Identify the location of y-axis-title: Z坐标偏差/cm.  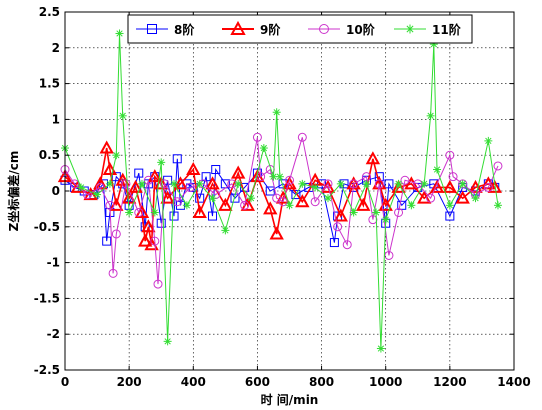
(13, 191).